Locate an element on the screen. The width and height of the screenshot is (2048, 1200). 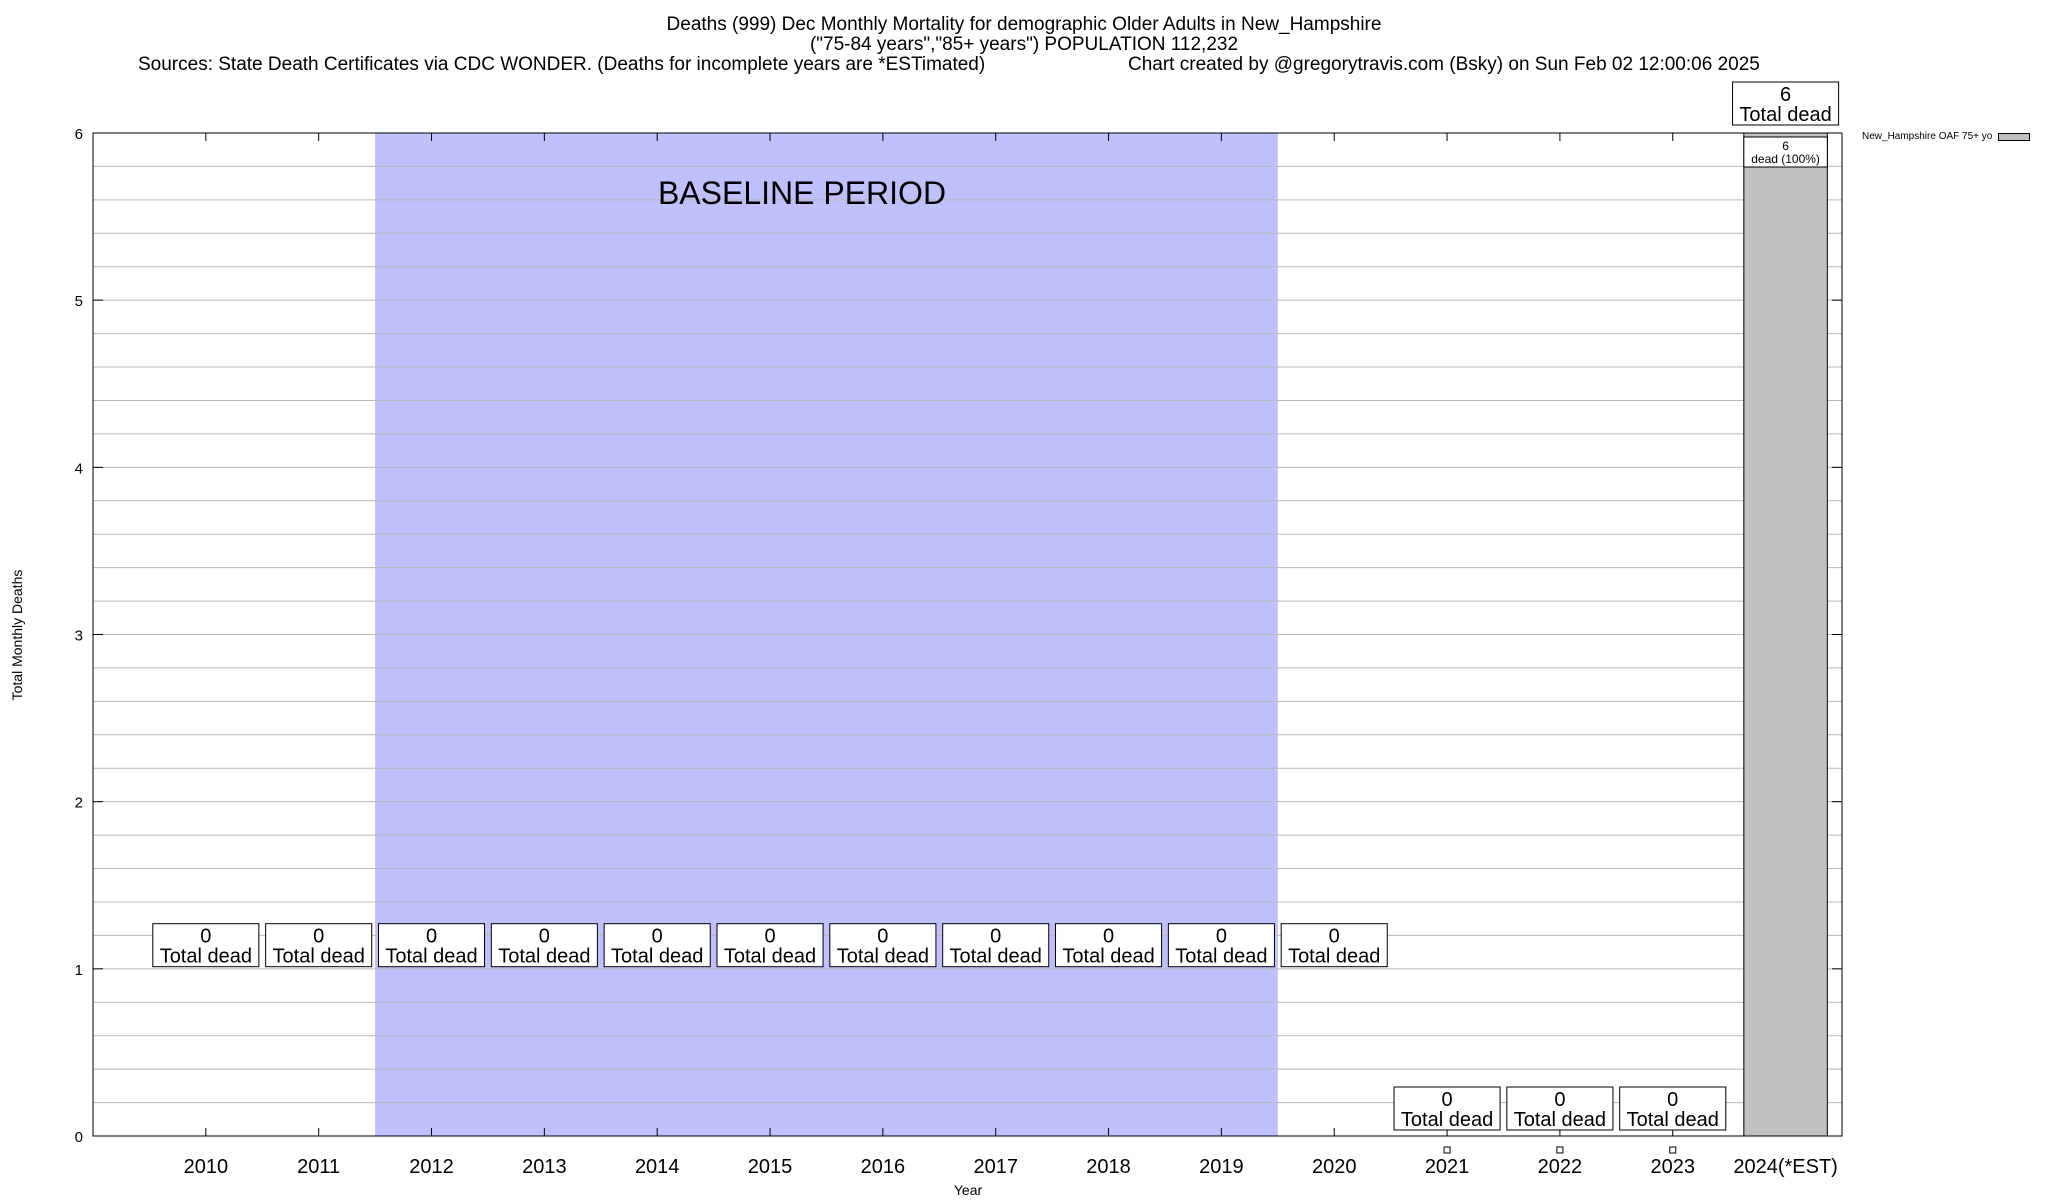
segment-label-value: 6 is located at coordinates (1785, 146).